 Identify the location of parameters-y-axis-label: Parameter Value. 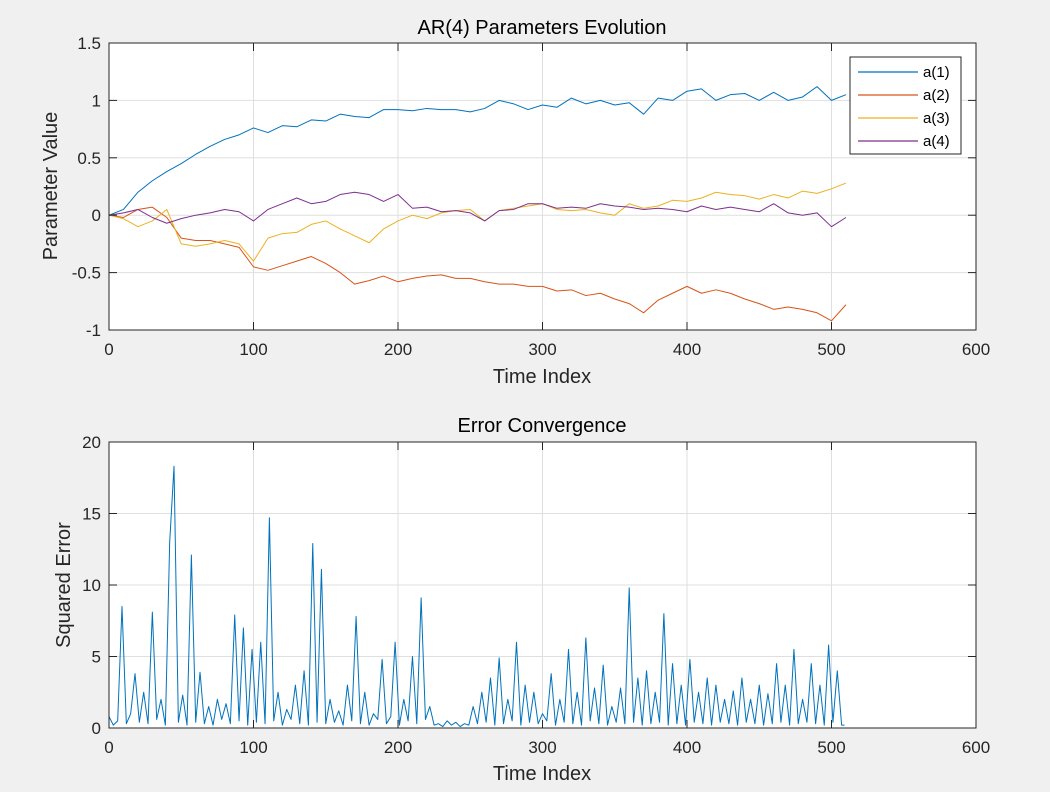
(51, 186).